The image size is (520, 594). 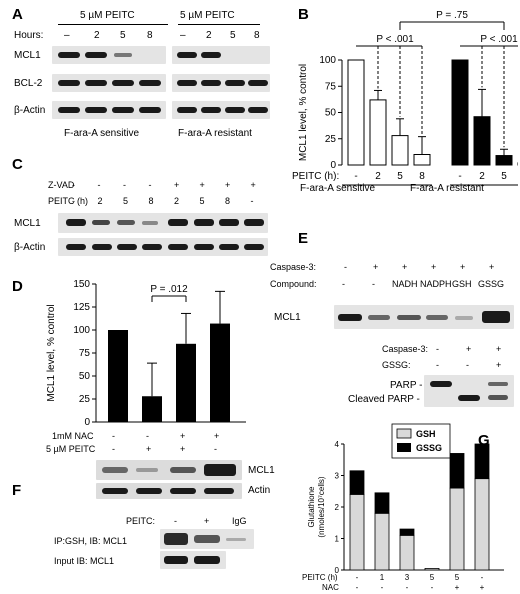 I want to click on panel-g-letter: G, so click(x=484, y=440).